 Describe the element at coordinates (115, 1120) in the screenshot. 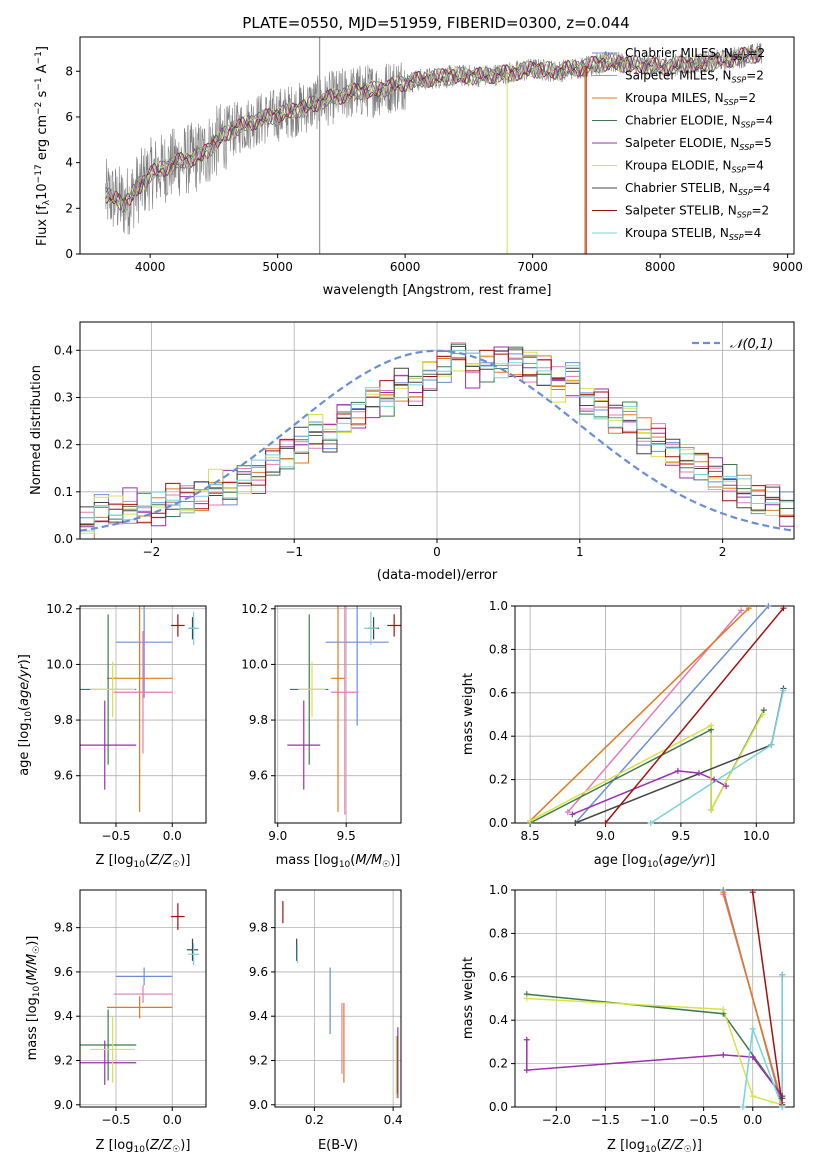

I see `x-tick-label: −0.5` at that location.